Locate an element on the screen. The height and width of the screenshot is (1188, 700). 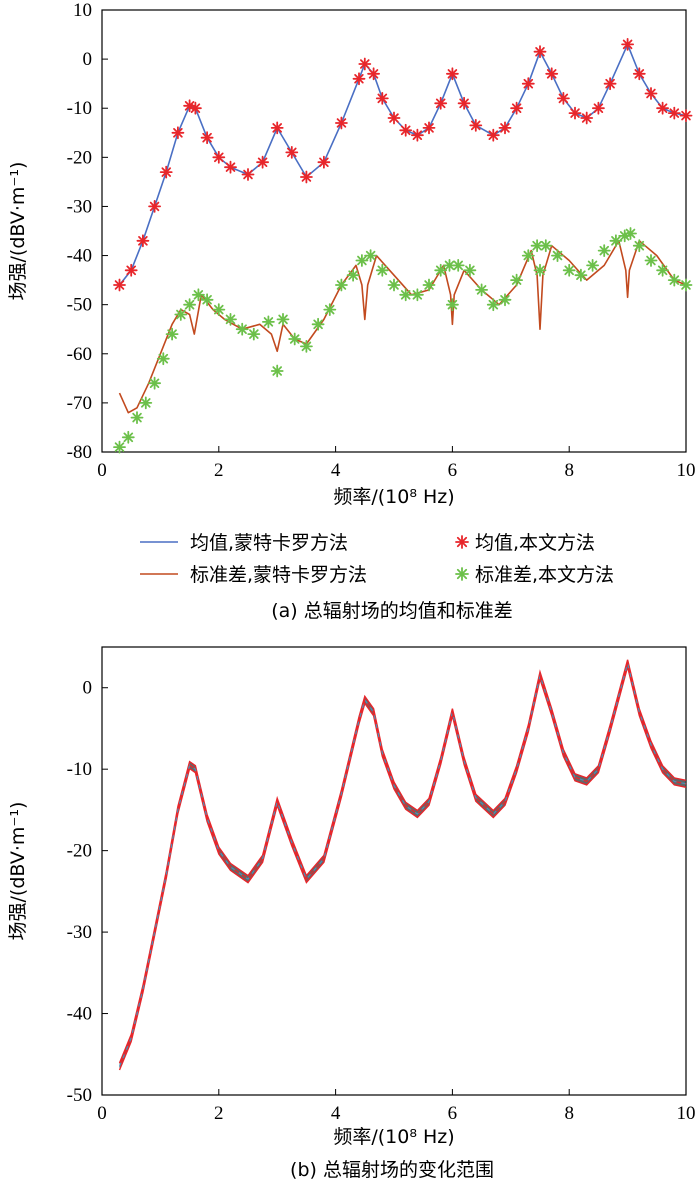
legend-label-std-pm: 标准差,本文方法 is located at coordinates (544, 575).